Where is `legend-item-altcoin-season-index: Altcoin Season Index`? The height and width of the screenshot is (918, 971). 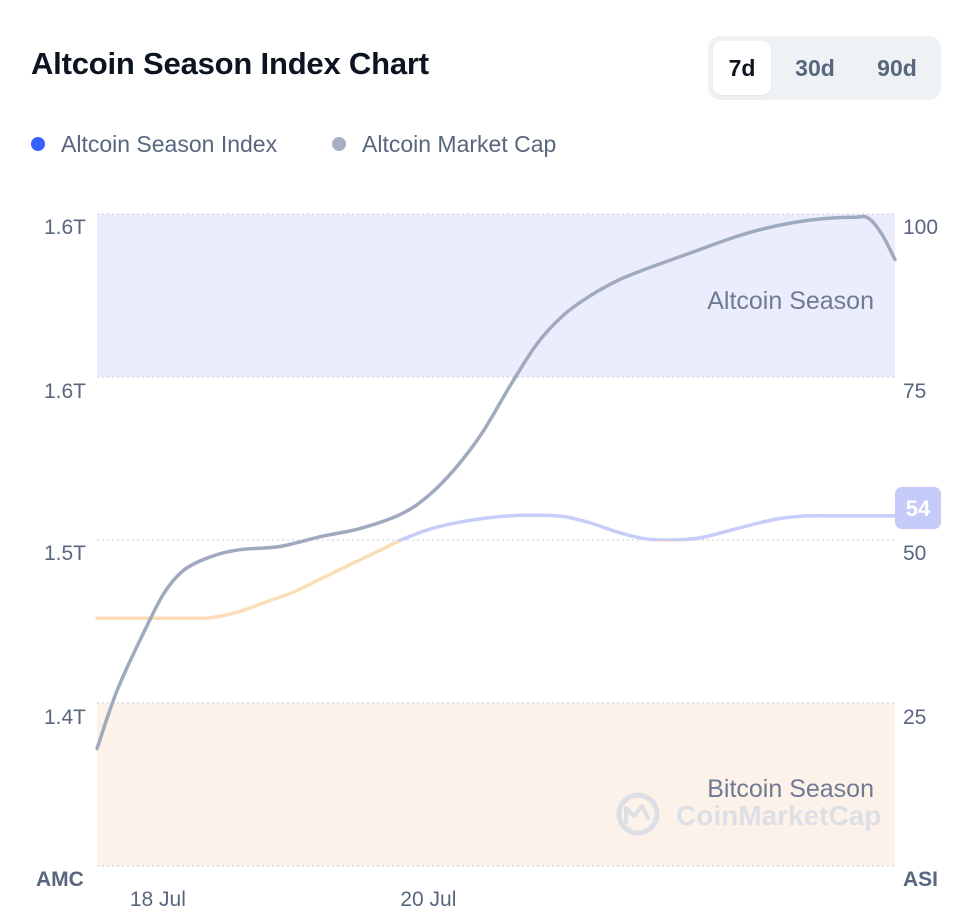 legend-item-altcoin-season-index: Altcoin Season Index is located at coordinates (154, 144).